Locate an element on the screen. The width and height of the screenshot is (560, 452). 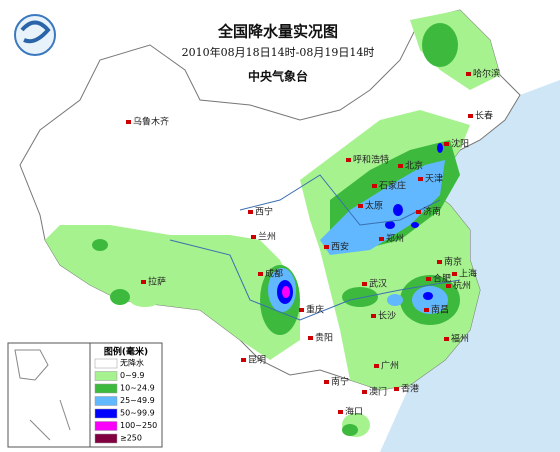
city-label: 上海 is located at coordinates (468, 274).